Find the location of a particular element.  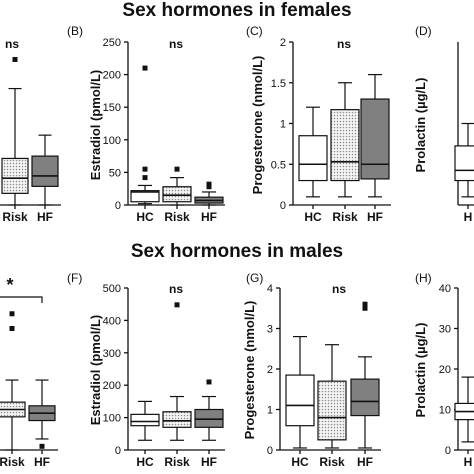

y-tick-label: 150 is located at coordinates (112, 108).